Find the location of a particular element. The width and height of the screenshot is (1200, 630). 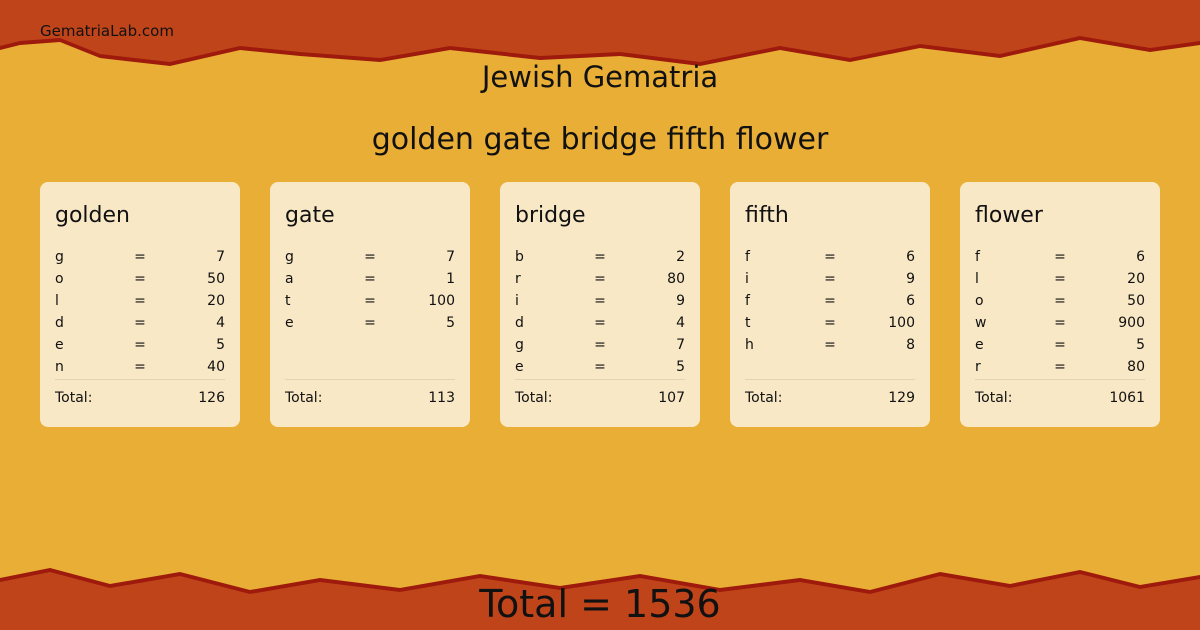

word-total-row: Total: 113 is located at coordinates (370, 398).